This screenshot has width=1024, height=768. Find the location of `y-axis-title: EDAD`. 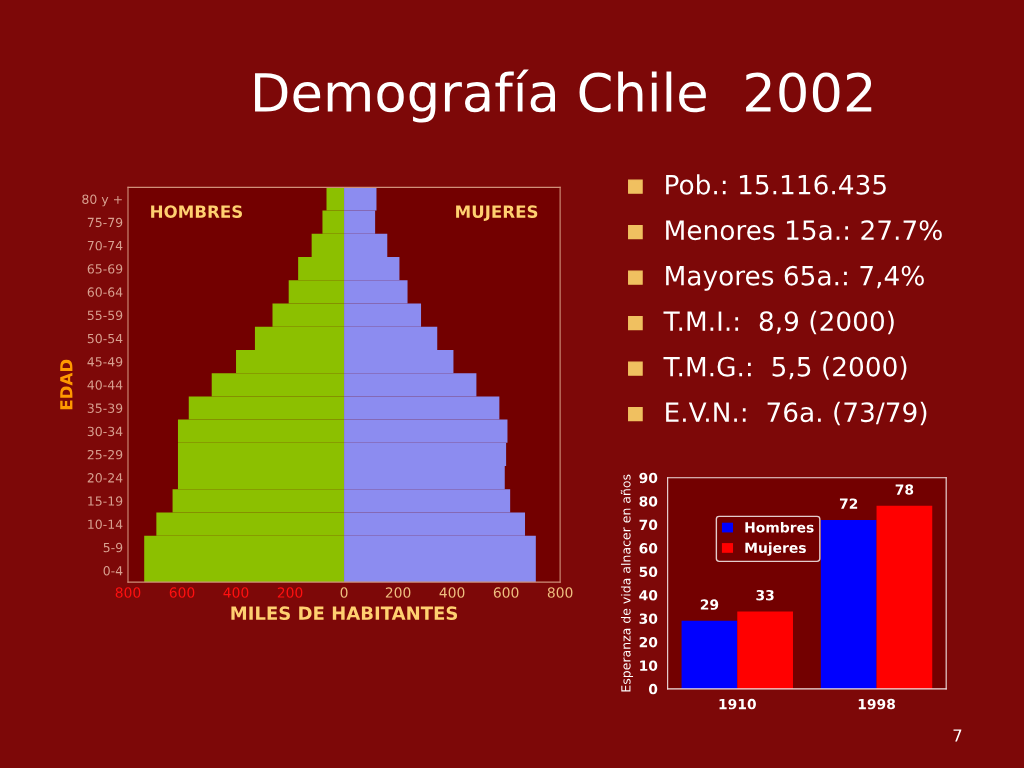

y-axis-title: EDAD is located at coordinates (66, 384).